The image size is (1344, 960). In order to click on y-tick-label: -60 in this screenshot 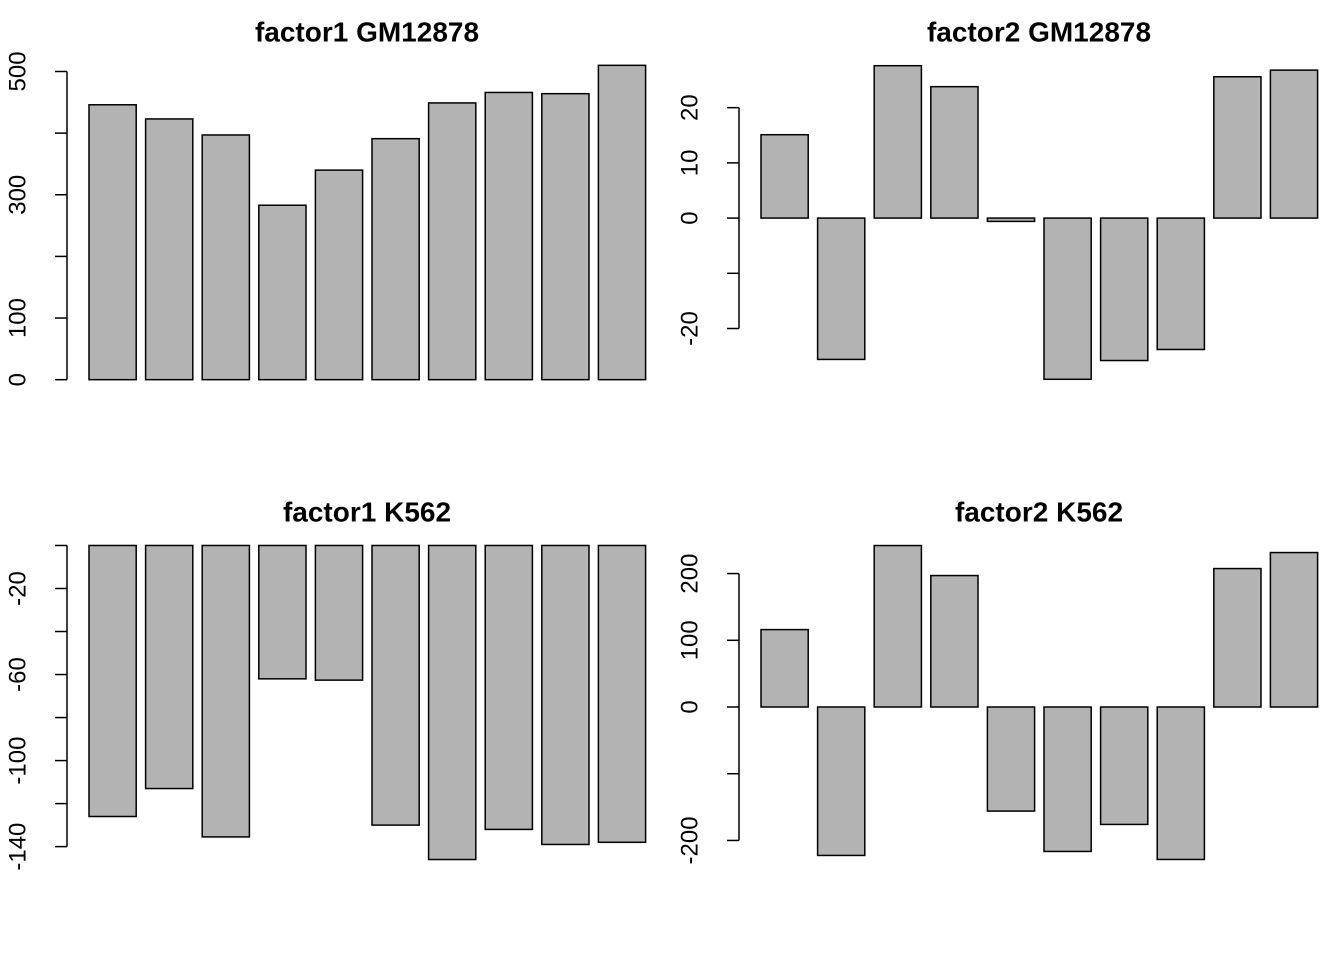, I will do `click(17, 674)`.